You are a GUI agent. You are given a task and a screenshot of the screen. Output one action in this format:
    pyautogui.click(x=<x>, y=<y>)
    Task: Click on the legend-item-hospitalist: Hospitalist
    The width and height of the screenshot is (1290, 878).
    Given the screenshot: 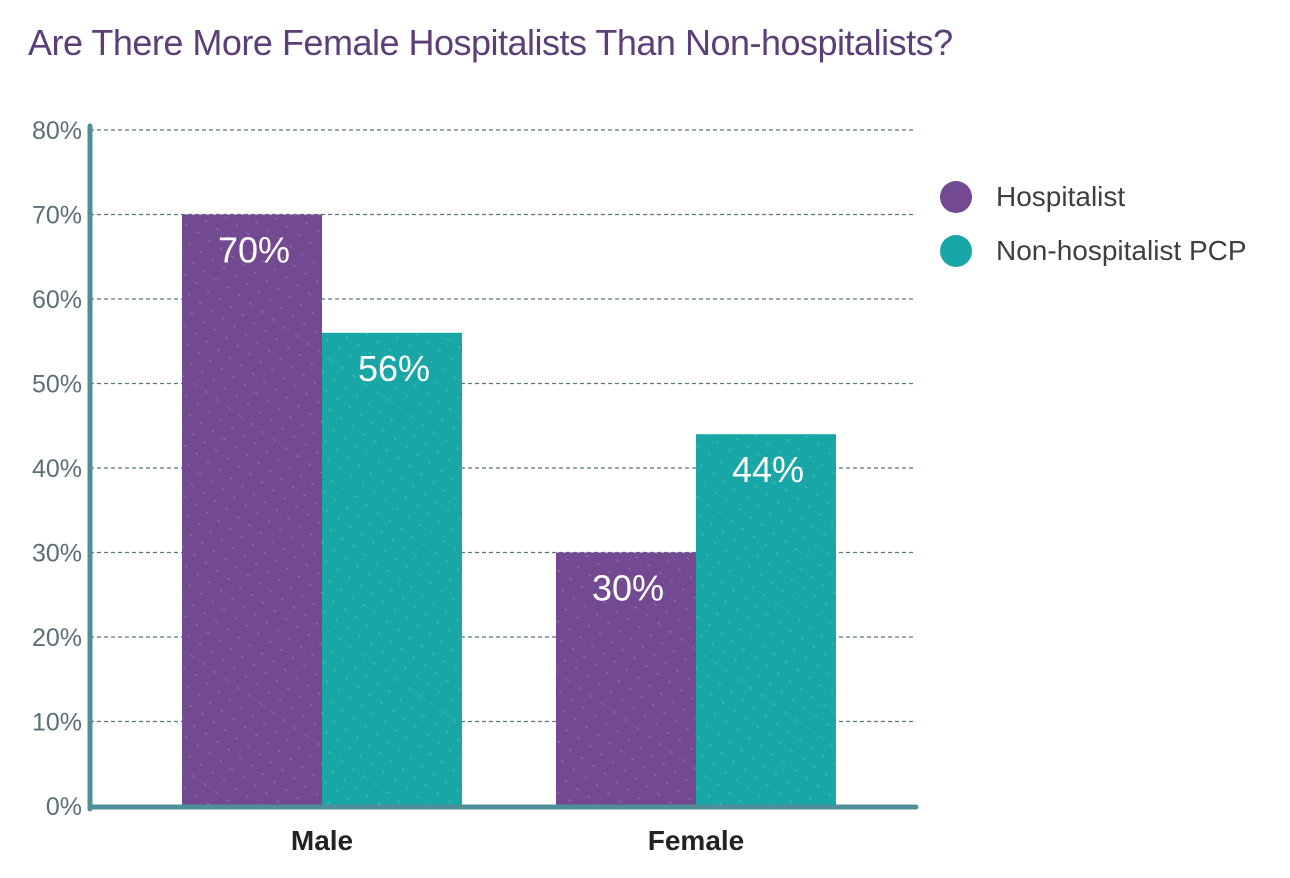 What is the action you would take?
    pyautogui.click(x=1093, y=197)
    